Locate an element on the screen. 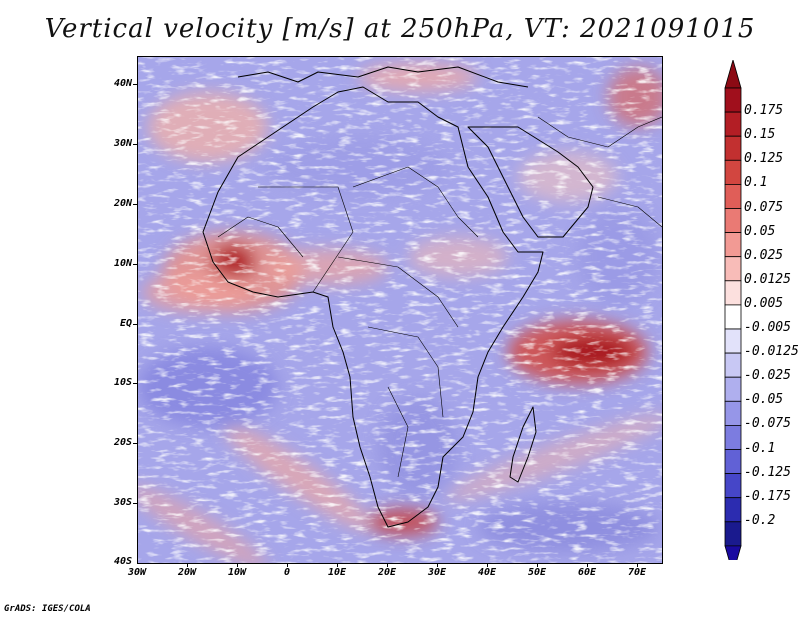 This screenshot has width=800, height=618. colorbar-label: -0.025 is located at coordinates (767, 376).